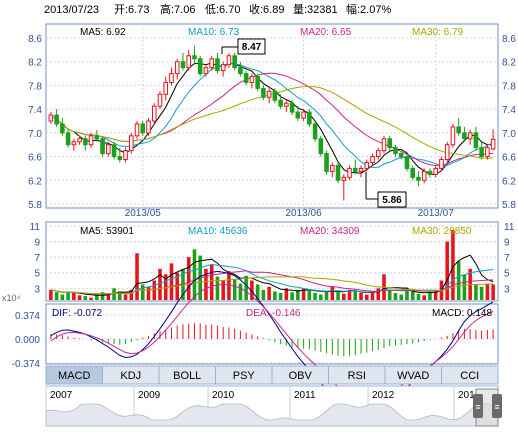 The width and height of the screenshot is (518, 437). Describe the element at coordinates (272, 122) in the screenshot. I see `price-ma30-line` at that location.